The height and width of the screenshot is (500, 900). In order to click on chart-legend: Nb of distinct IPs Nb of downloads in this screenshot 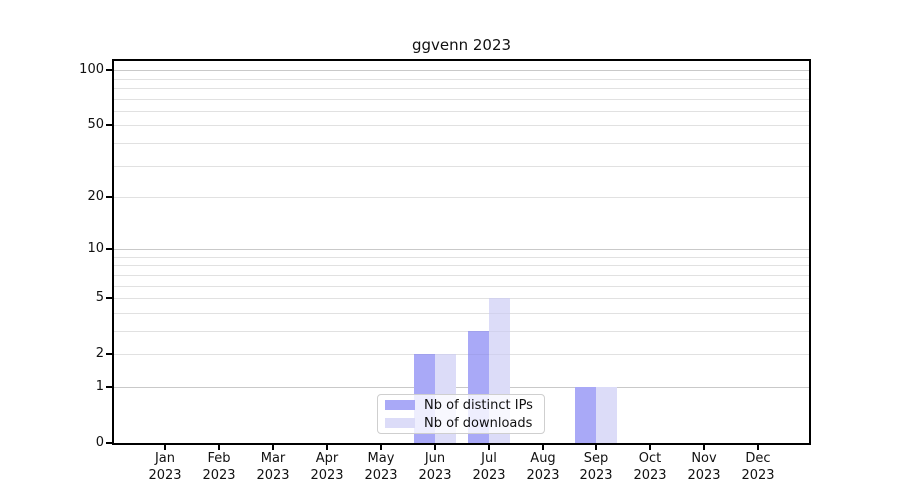, I will do `click(461, 414)`.